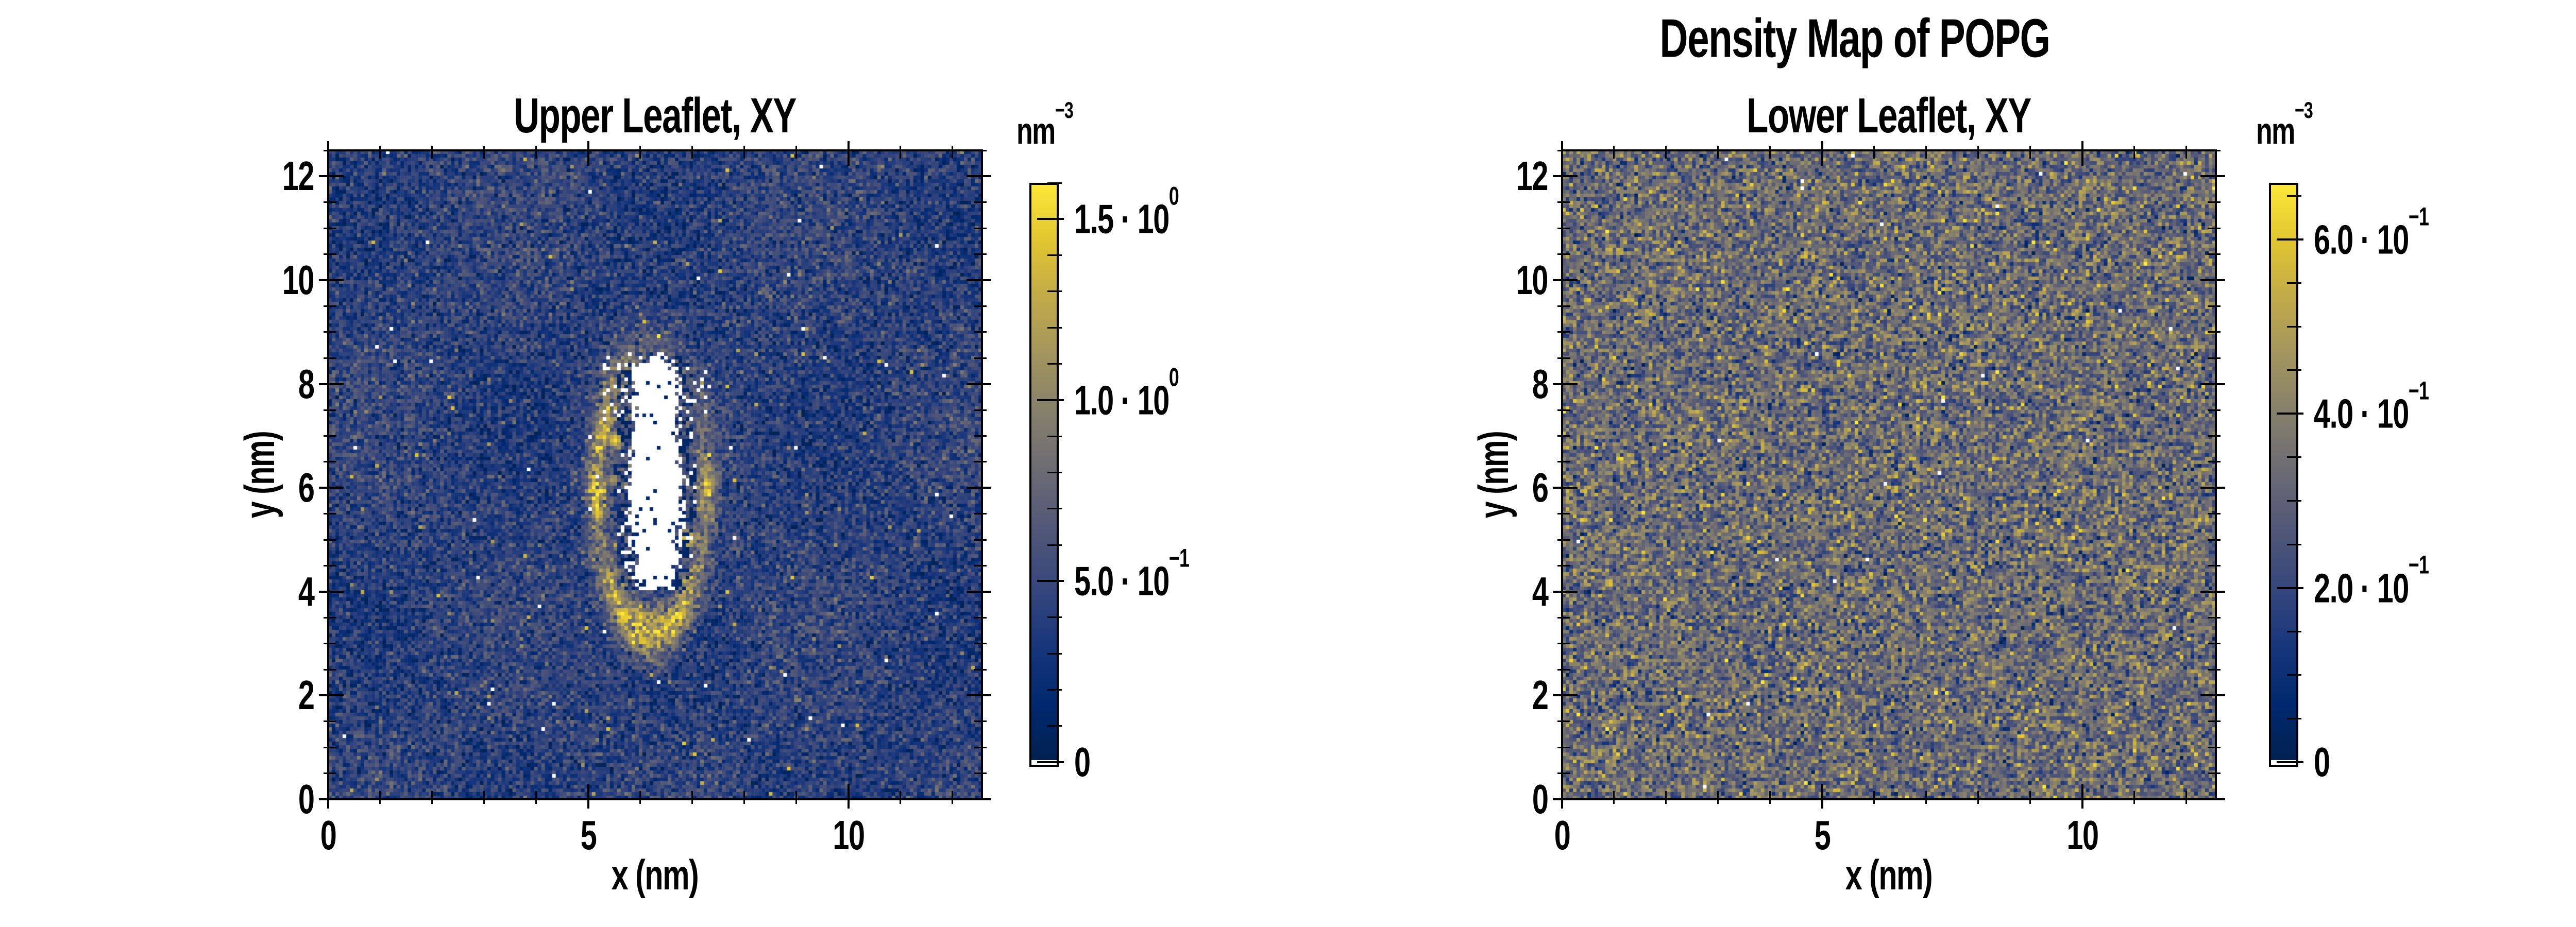 The width and height of the screenshot is (2576, 927). What do you see at coordinates (588, 835) in the screenshot?
I see `x-tick-label: 5` at bounding box center [588, 835].